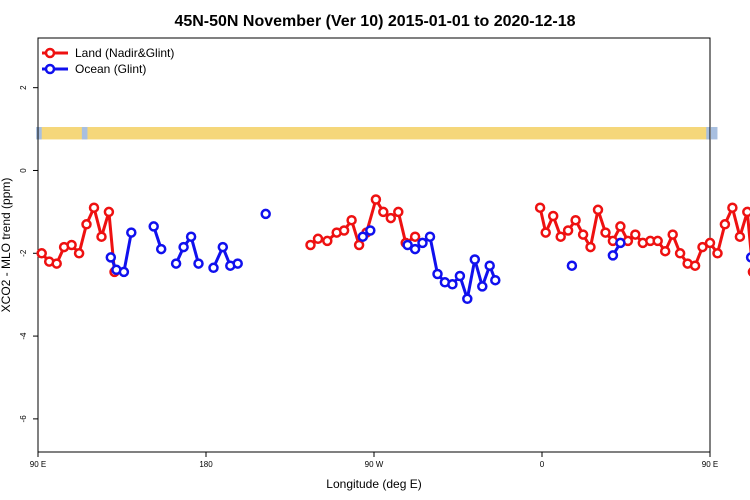  Describe the element at coordinates (23, 87) in the screenshot. I see `y-tick-label: 2` at that location.